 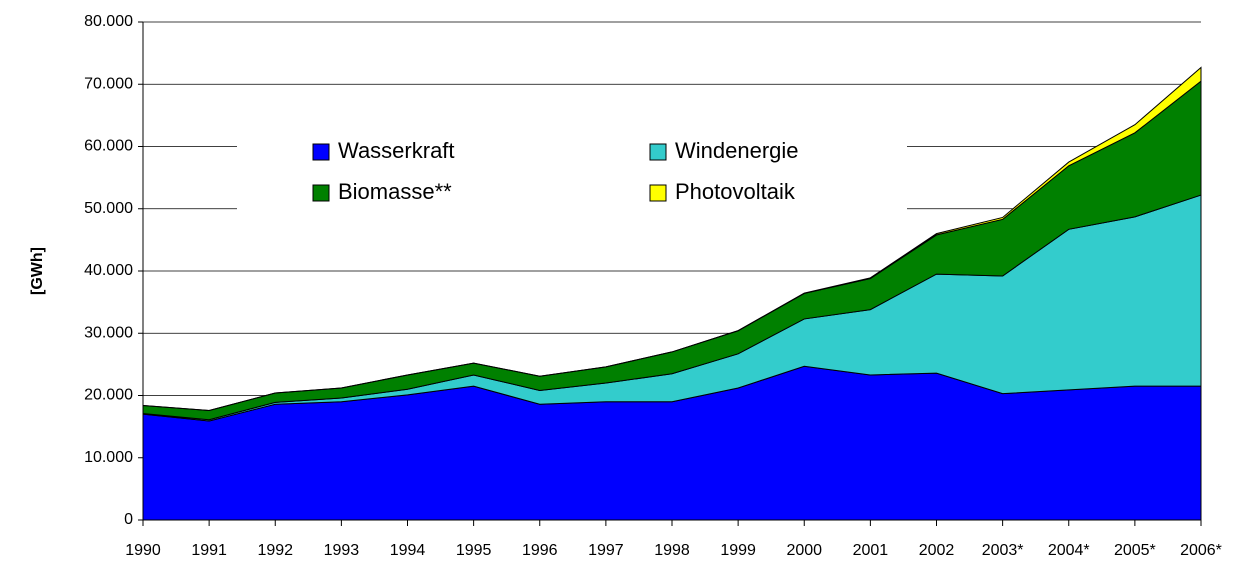 What do you see at coordinates (108, 457) in the screenshot?
I see `y-tick-label: 10.000` at bounding box center [108, 457].